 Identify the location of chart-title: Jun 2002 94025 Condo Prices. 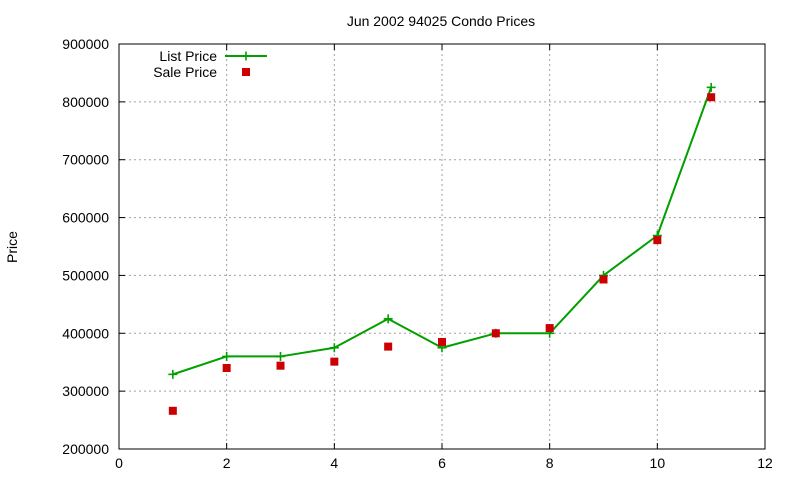
(441, 21).